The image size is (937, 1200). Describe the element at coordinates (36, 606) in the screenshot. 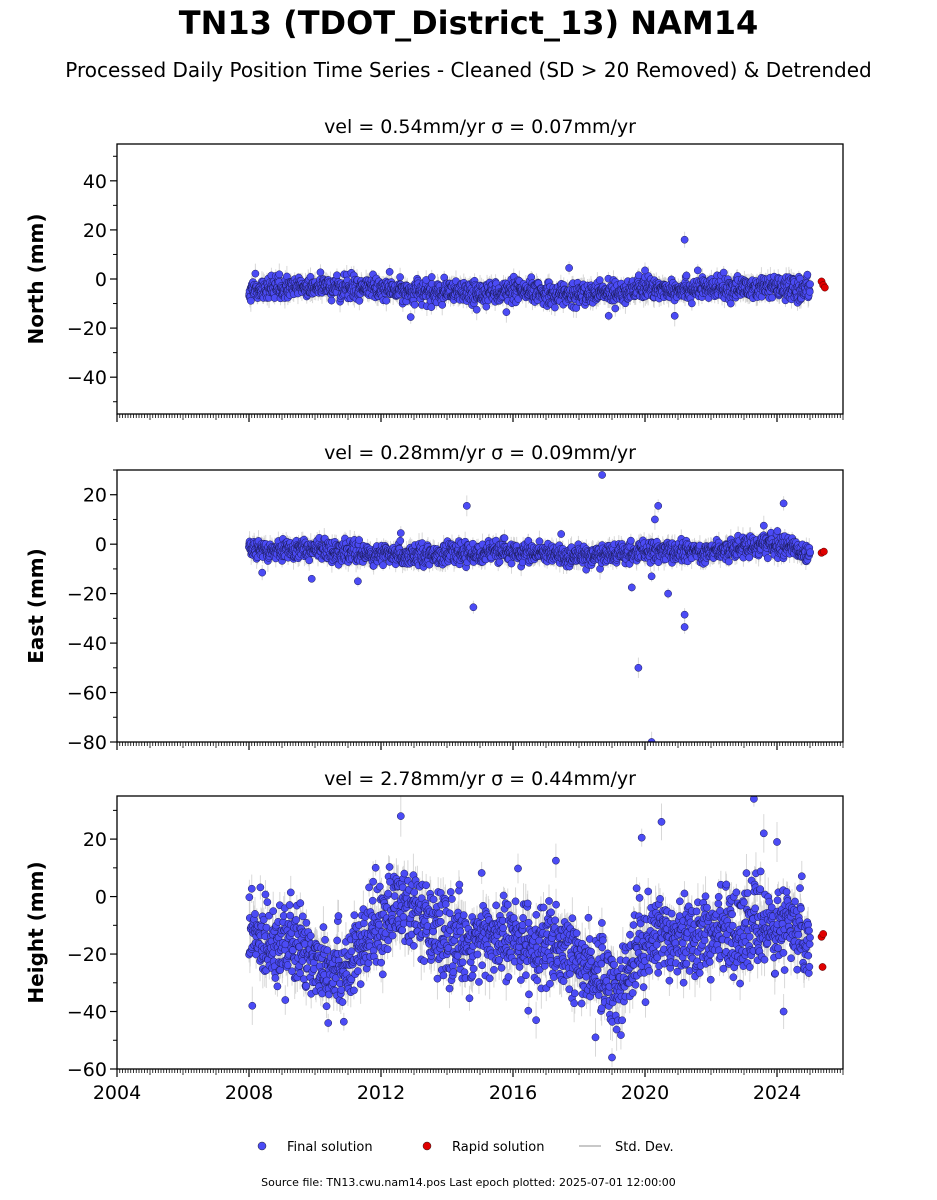

I see `y-axis-label: East (mm)` at that location.